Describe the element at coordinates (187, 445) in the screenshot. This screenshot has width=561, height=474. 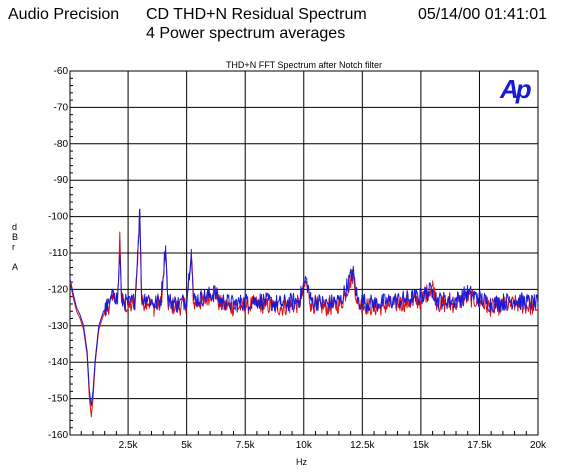
I see `x-tick-label: 5k` at that location.